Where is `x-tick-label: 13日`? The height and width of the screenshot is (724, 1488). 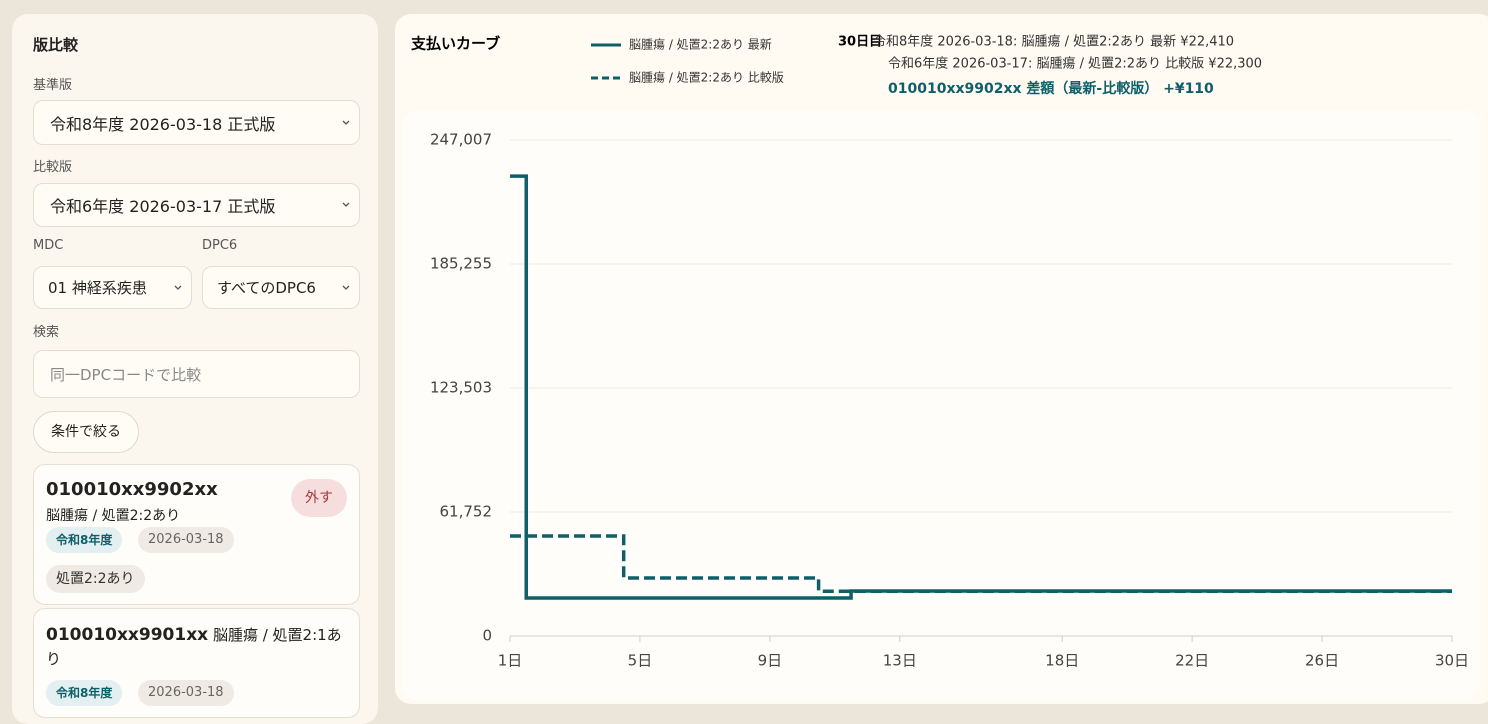 x-tick-label: 13日 is located at coordinates (900, 661).